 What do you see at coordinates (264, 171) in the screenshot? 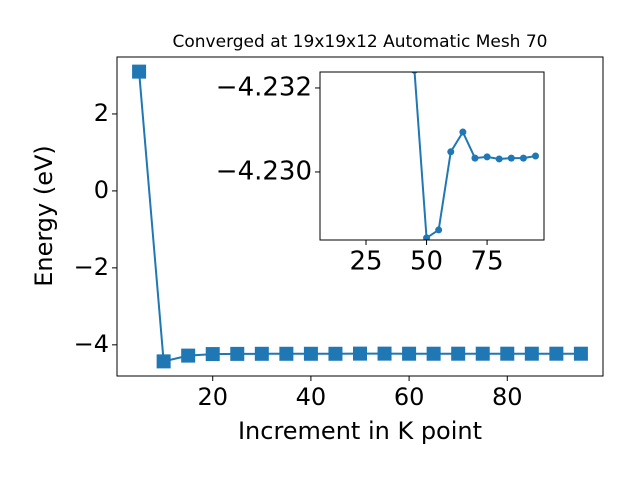
I see `y-tick-label: −4.230` at bounding box center [264, 171].